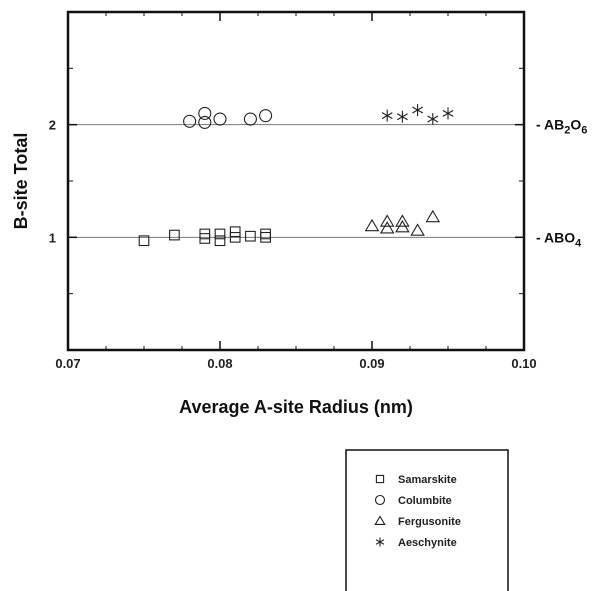 The image size is (606, 591). I want to click on label-part: - ABO, so click(555, 237).